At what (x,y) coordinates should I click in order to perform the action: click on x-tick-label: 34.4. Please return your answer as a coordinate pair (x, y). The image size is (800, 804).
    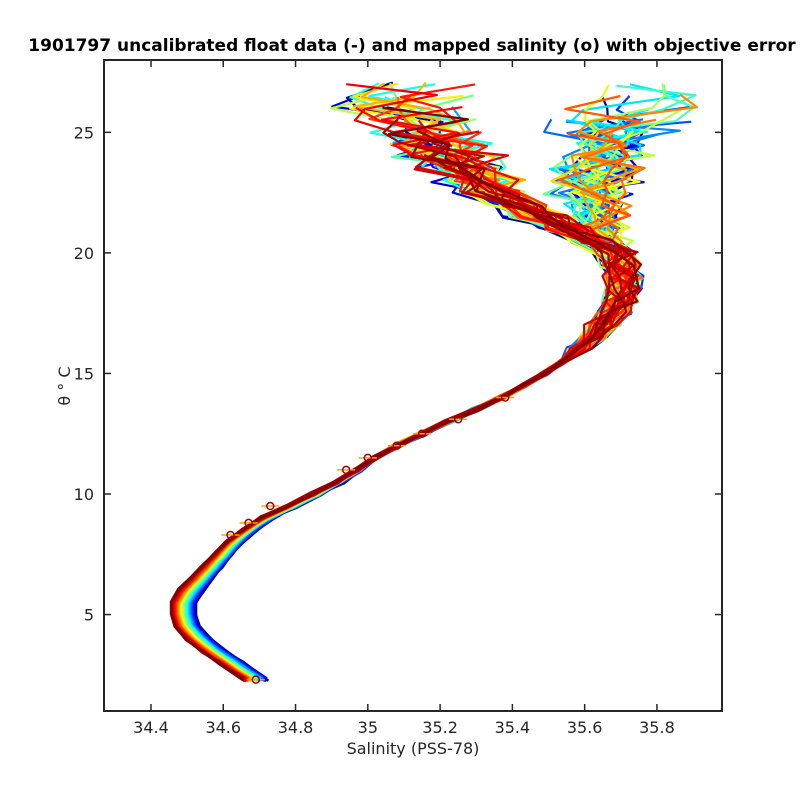
    Looking at the image, I should click on (151, 727).